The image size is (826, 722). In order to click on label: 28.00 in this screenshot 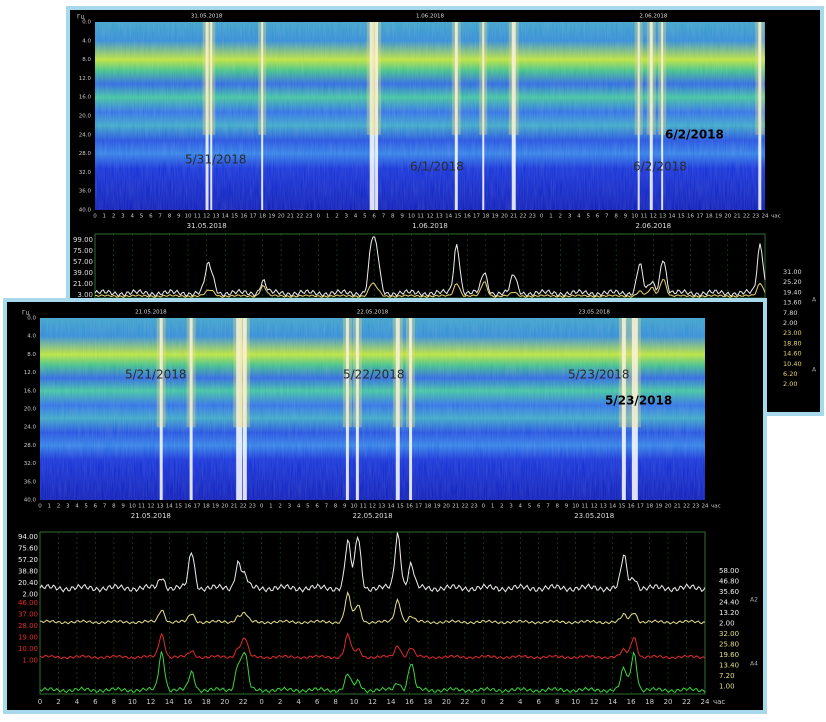, I will do `click(28, 626)`.